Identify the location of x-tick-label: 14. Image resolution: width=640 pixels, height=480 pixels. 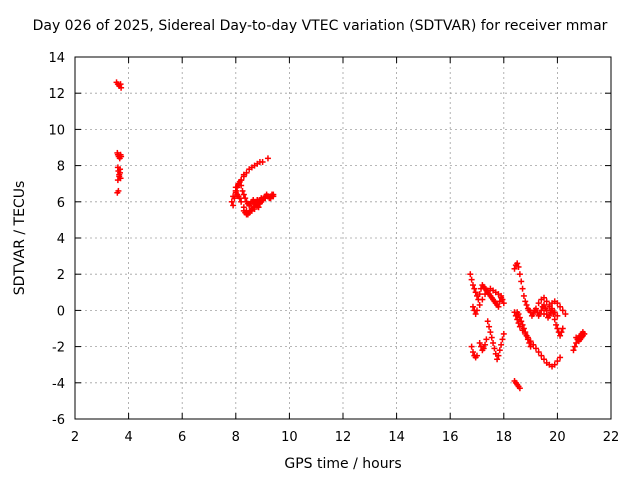
(396, 437).